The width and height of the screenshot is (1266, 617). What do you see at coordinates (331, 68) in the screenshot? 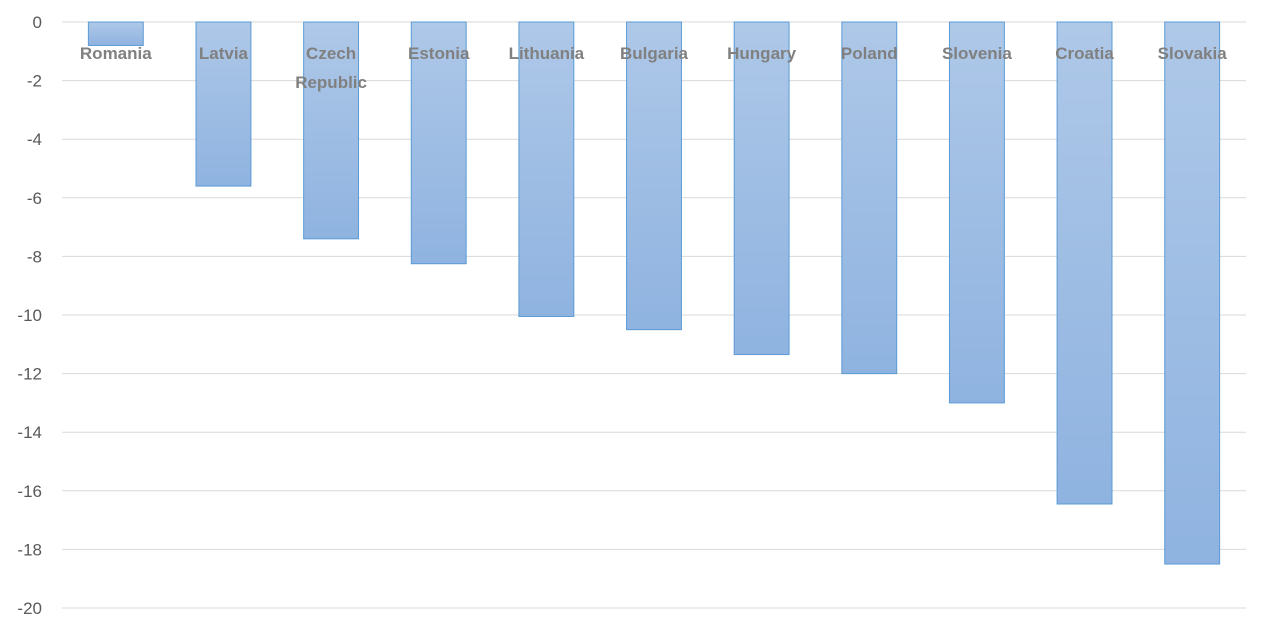
I see `category-label: Czech Republic` at bounding box center [331, 68].